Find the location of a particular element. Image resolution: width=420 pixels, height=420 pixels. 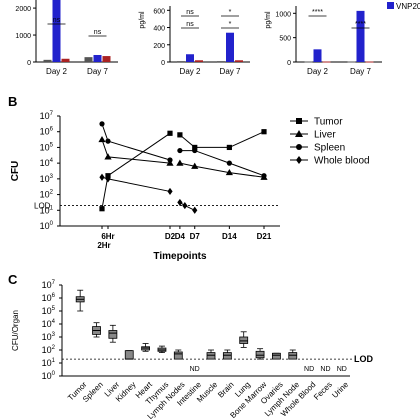

c-y-tick-label-exponent: 0 is located at coordinates (54, 374).